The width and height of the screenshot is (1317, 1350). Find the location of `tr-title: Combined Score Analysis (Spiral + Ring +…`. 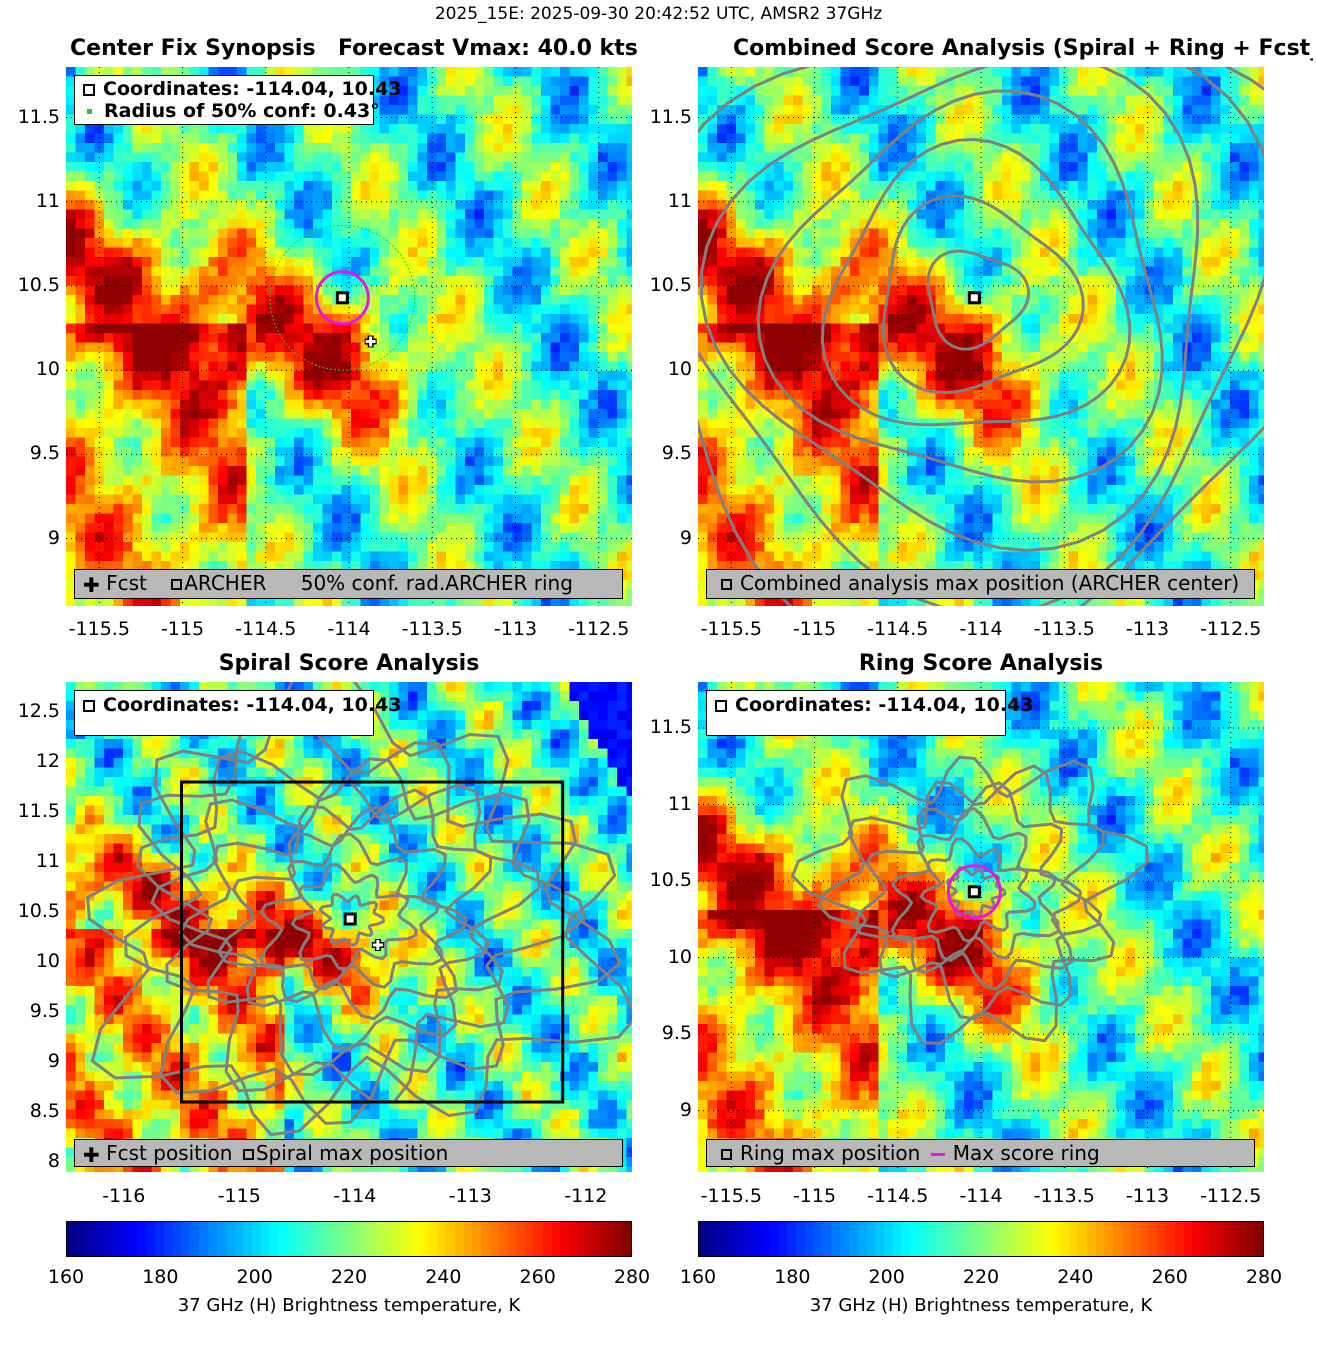

tr-title: Combined Score Analysis (Spiral + Ring +… is located at coordinates (1023, 48).